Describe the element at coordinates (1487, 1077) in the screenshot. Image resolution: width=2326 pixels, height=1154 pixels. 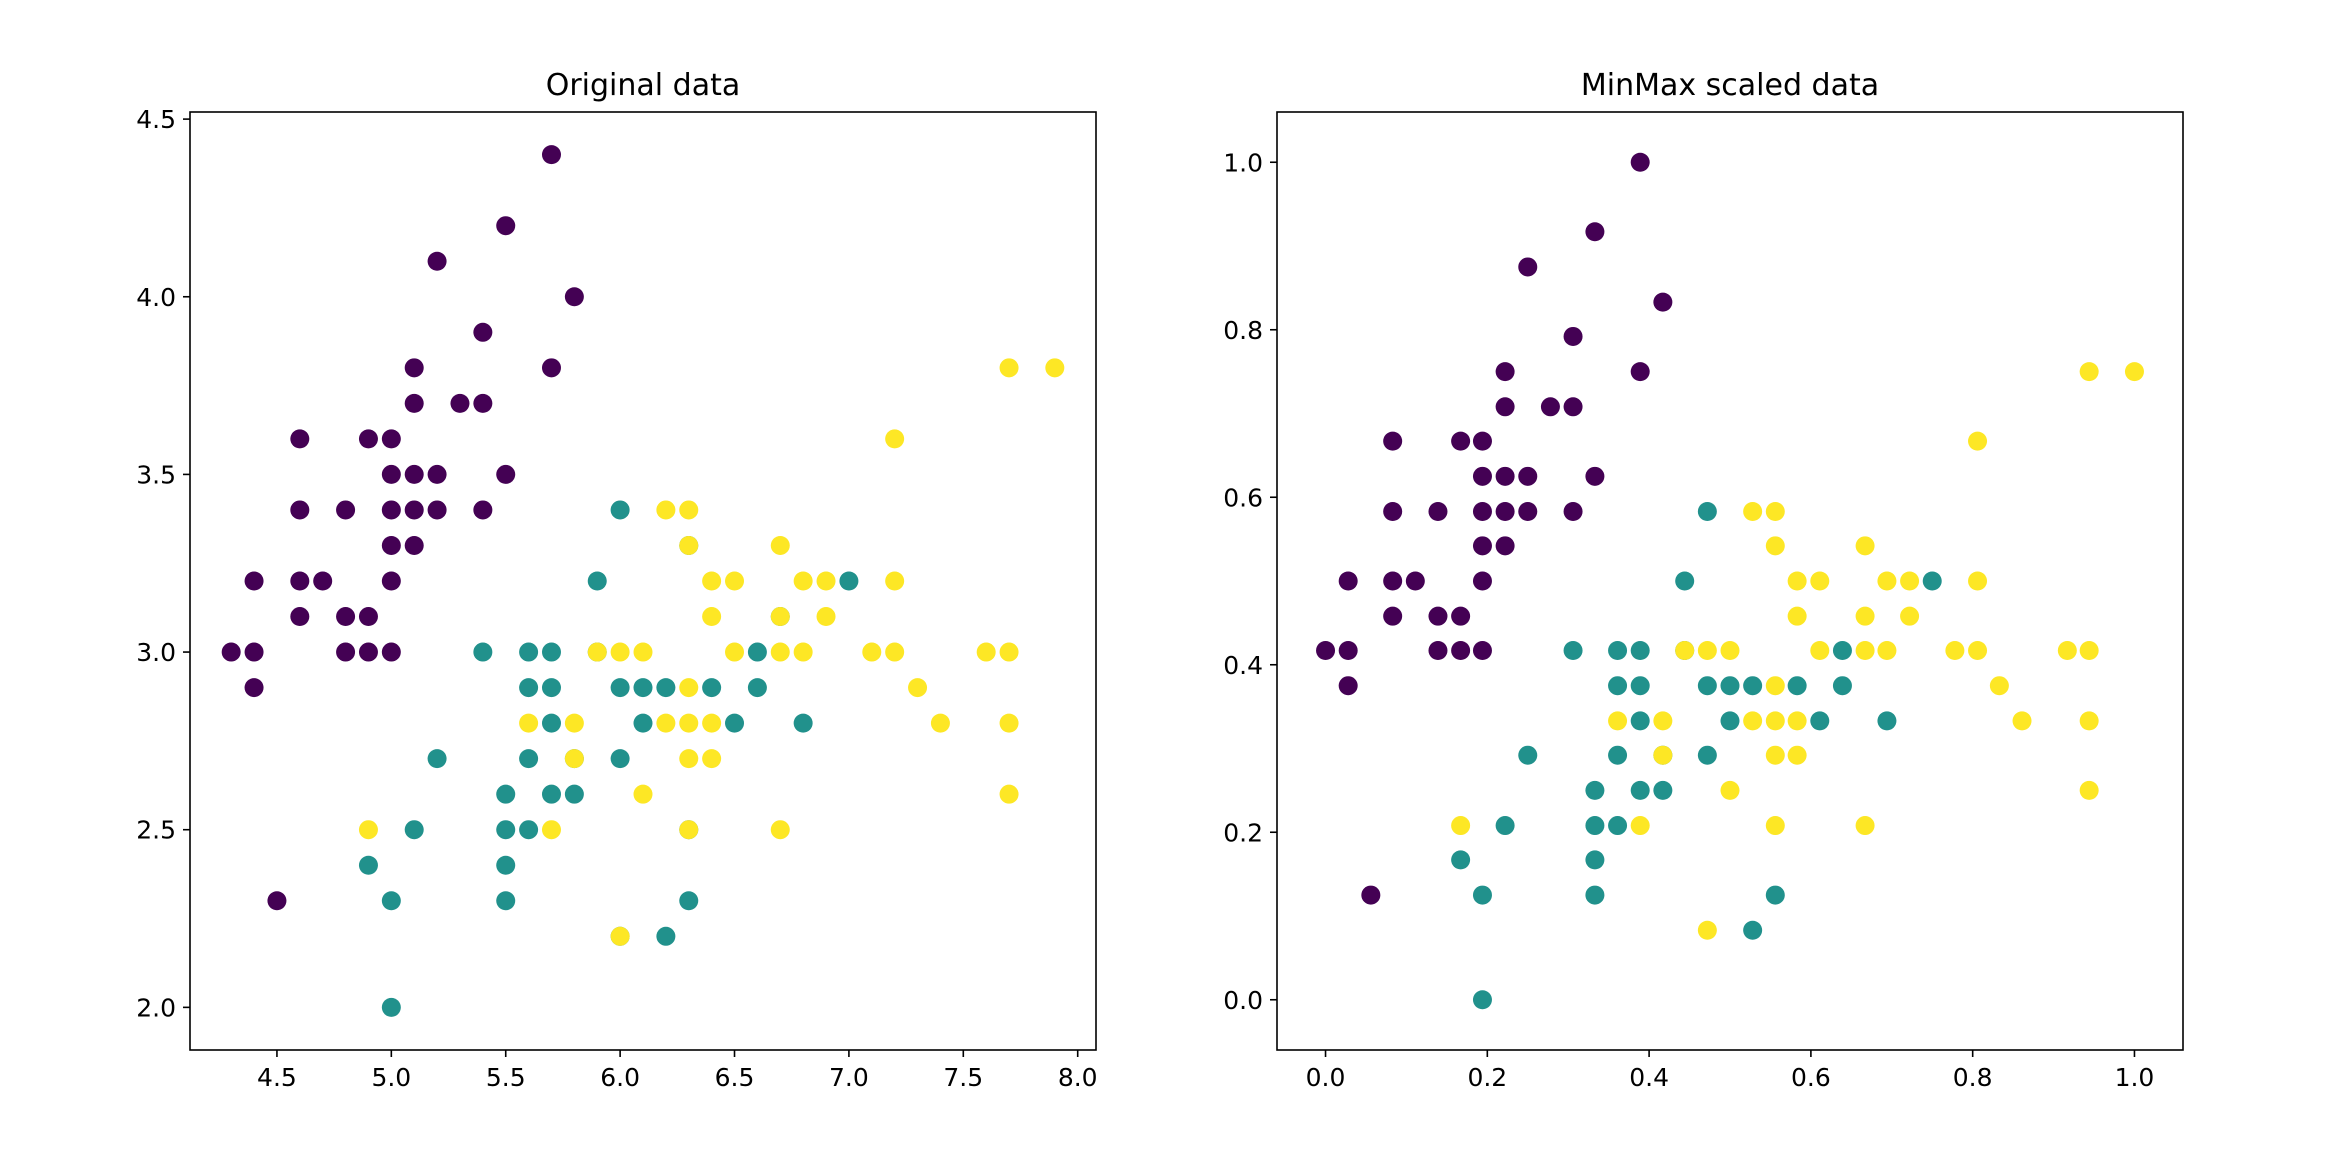
I see `minmax-scaled-data-x-tick-label: 0.2` at that location.